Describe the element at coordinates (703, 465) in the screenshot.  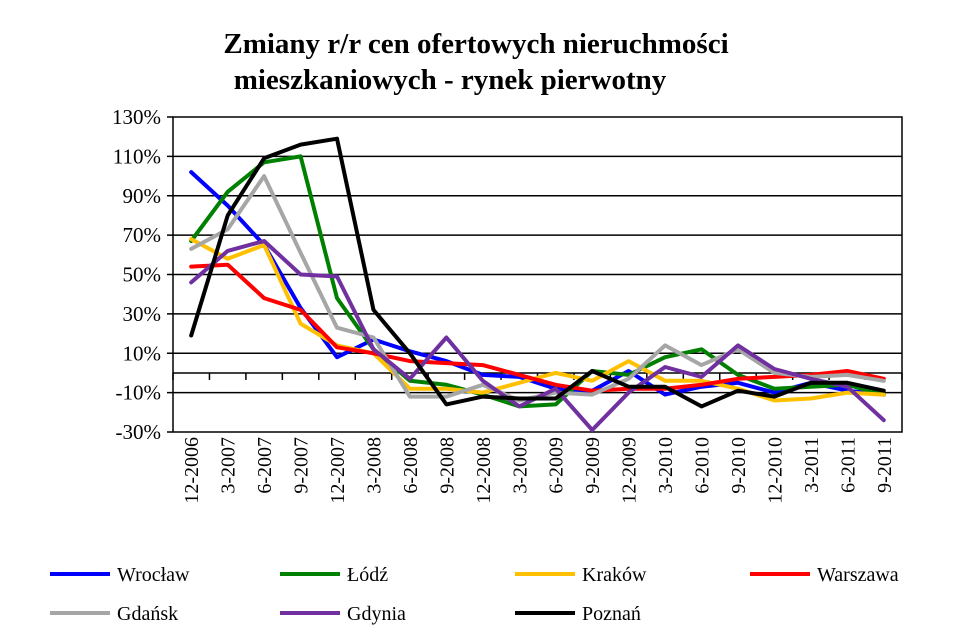
I see `x-tick-label: 6-2010` at that location.